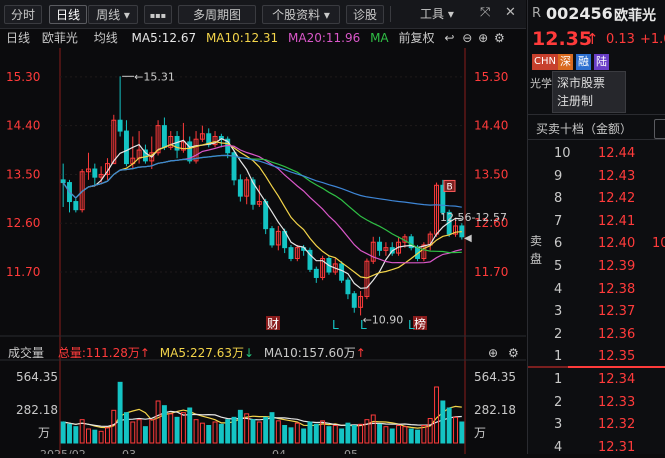 The height and width of the screenshot is (458, 665). I want to click on back-icon: ↩, so click(449, 38).